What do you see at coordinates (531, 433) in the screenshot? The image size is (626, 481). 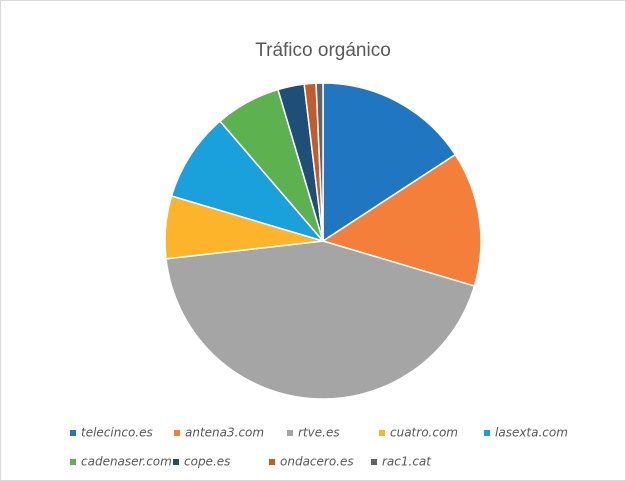 I see `legend-label: lasexta.com` at bounding box center [531, 433].